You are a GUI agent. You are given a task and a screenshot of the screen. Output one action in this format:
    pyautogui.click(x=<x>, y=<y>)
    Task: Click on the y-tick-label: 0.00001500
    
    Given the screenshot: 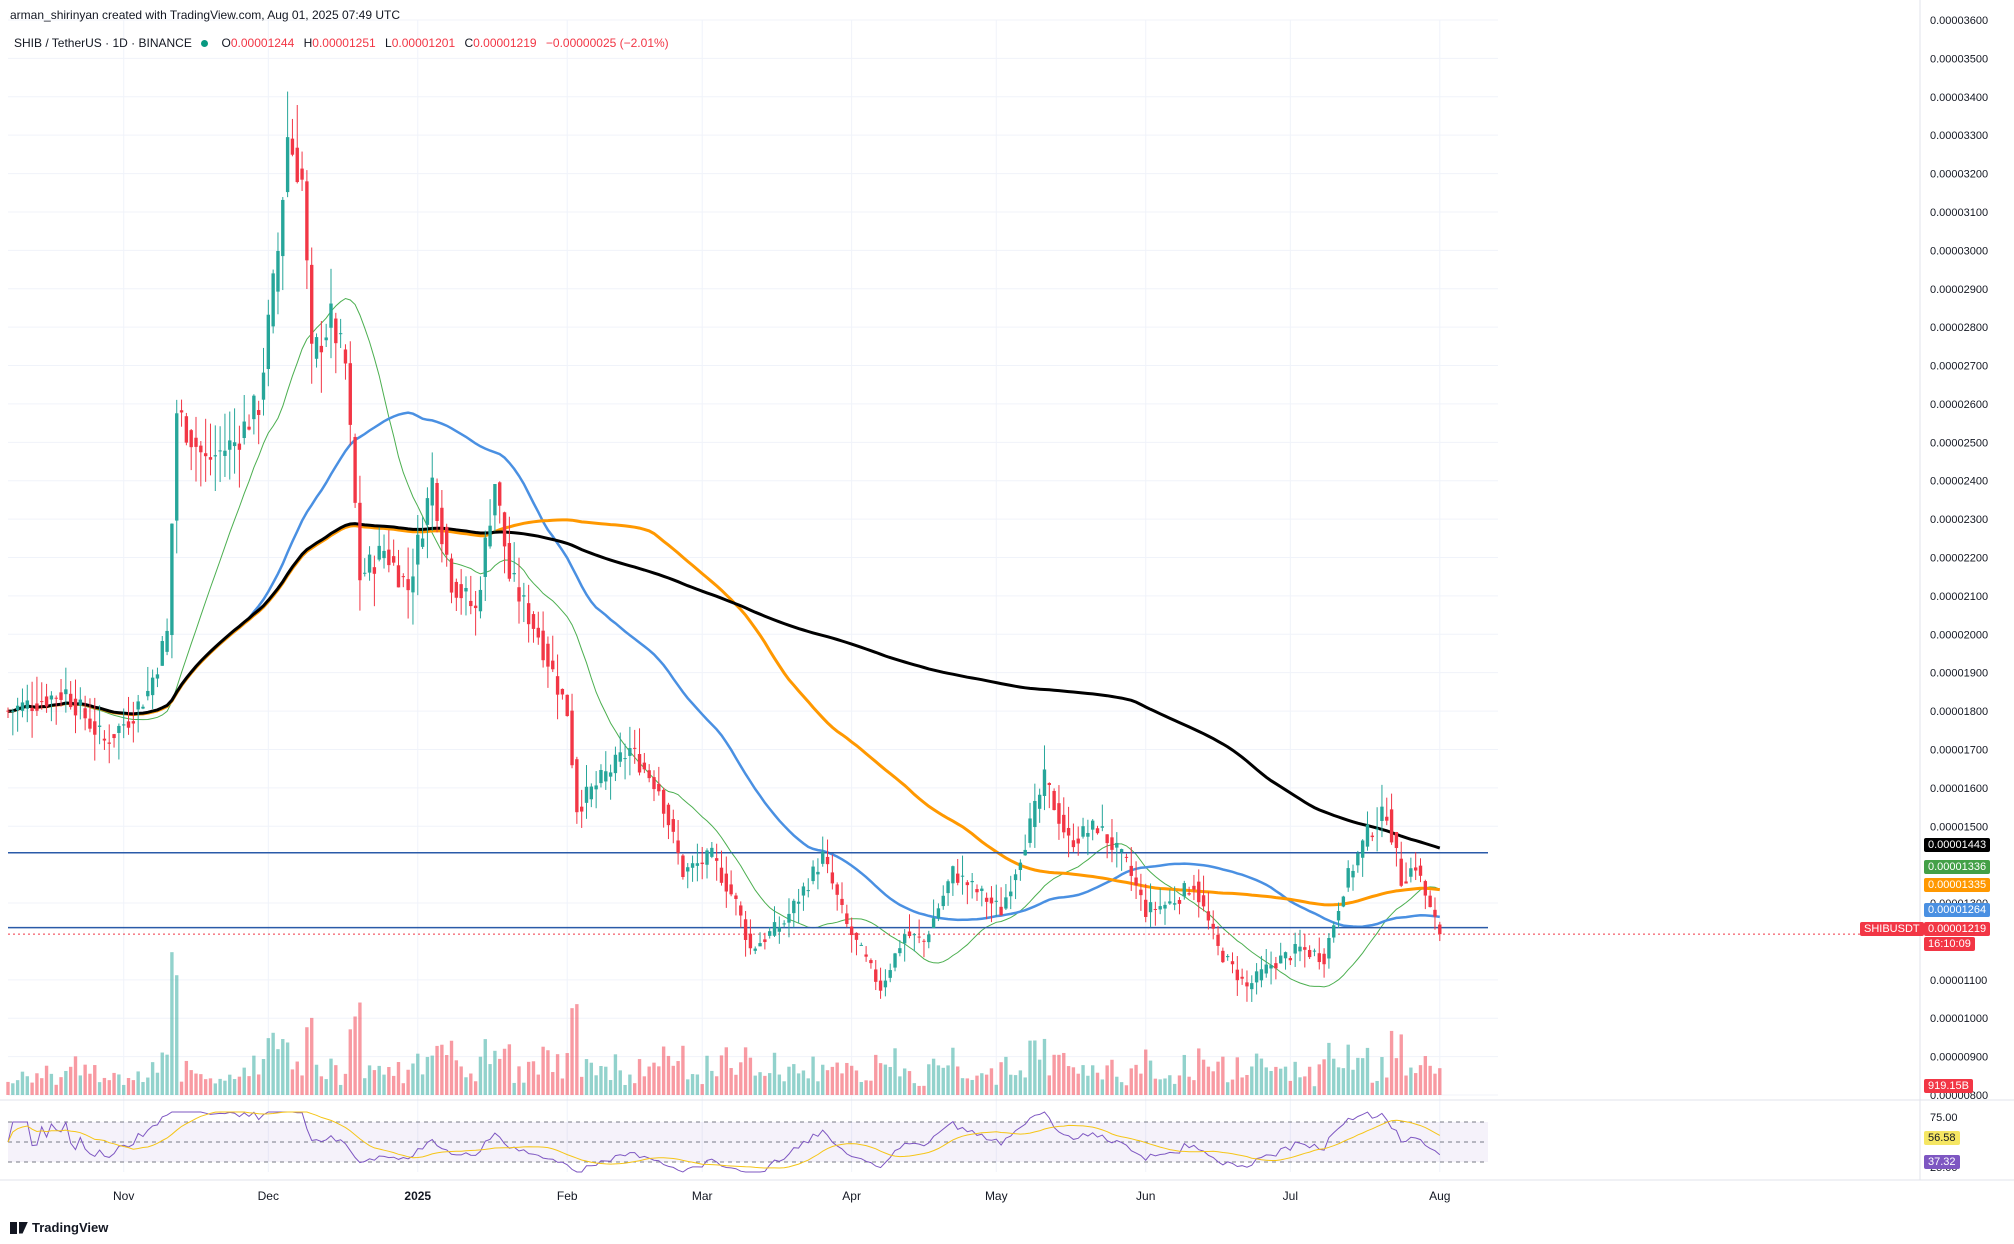 What is the action you would take?
    pyautogui.click(x=1959, y=827)
    